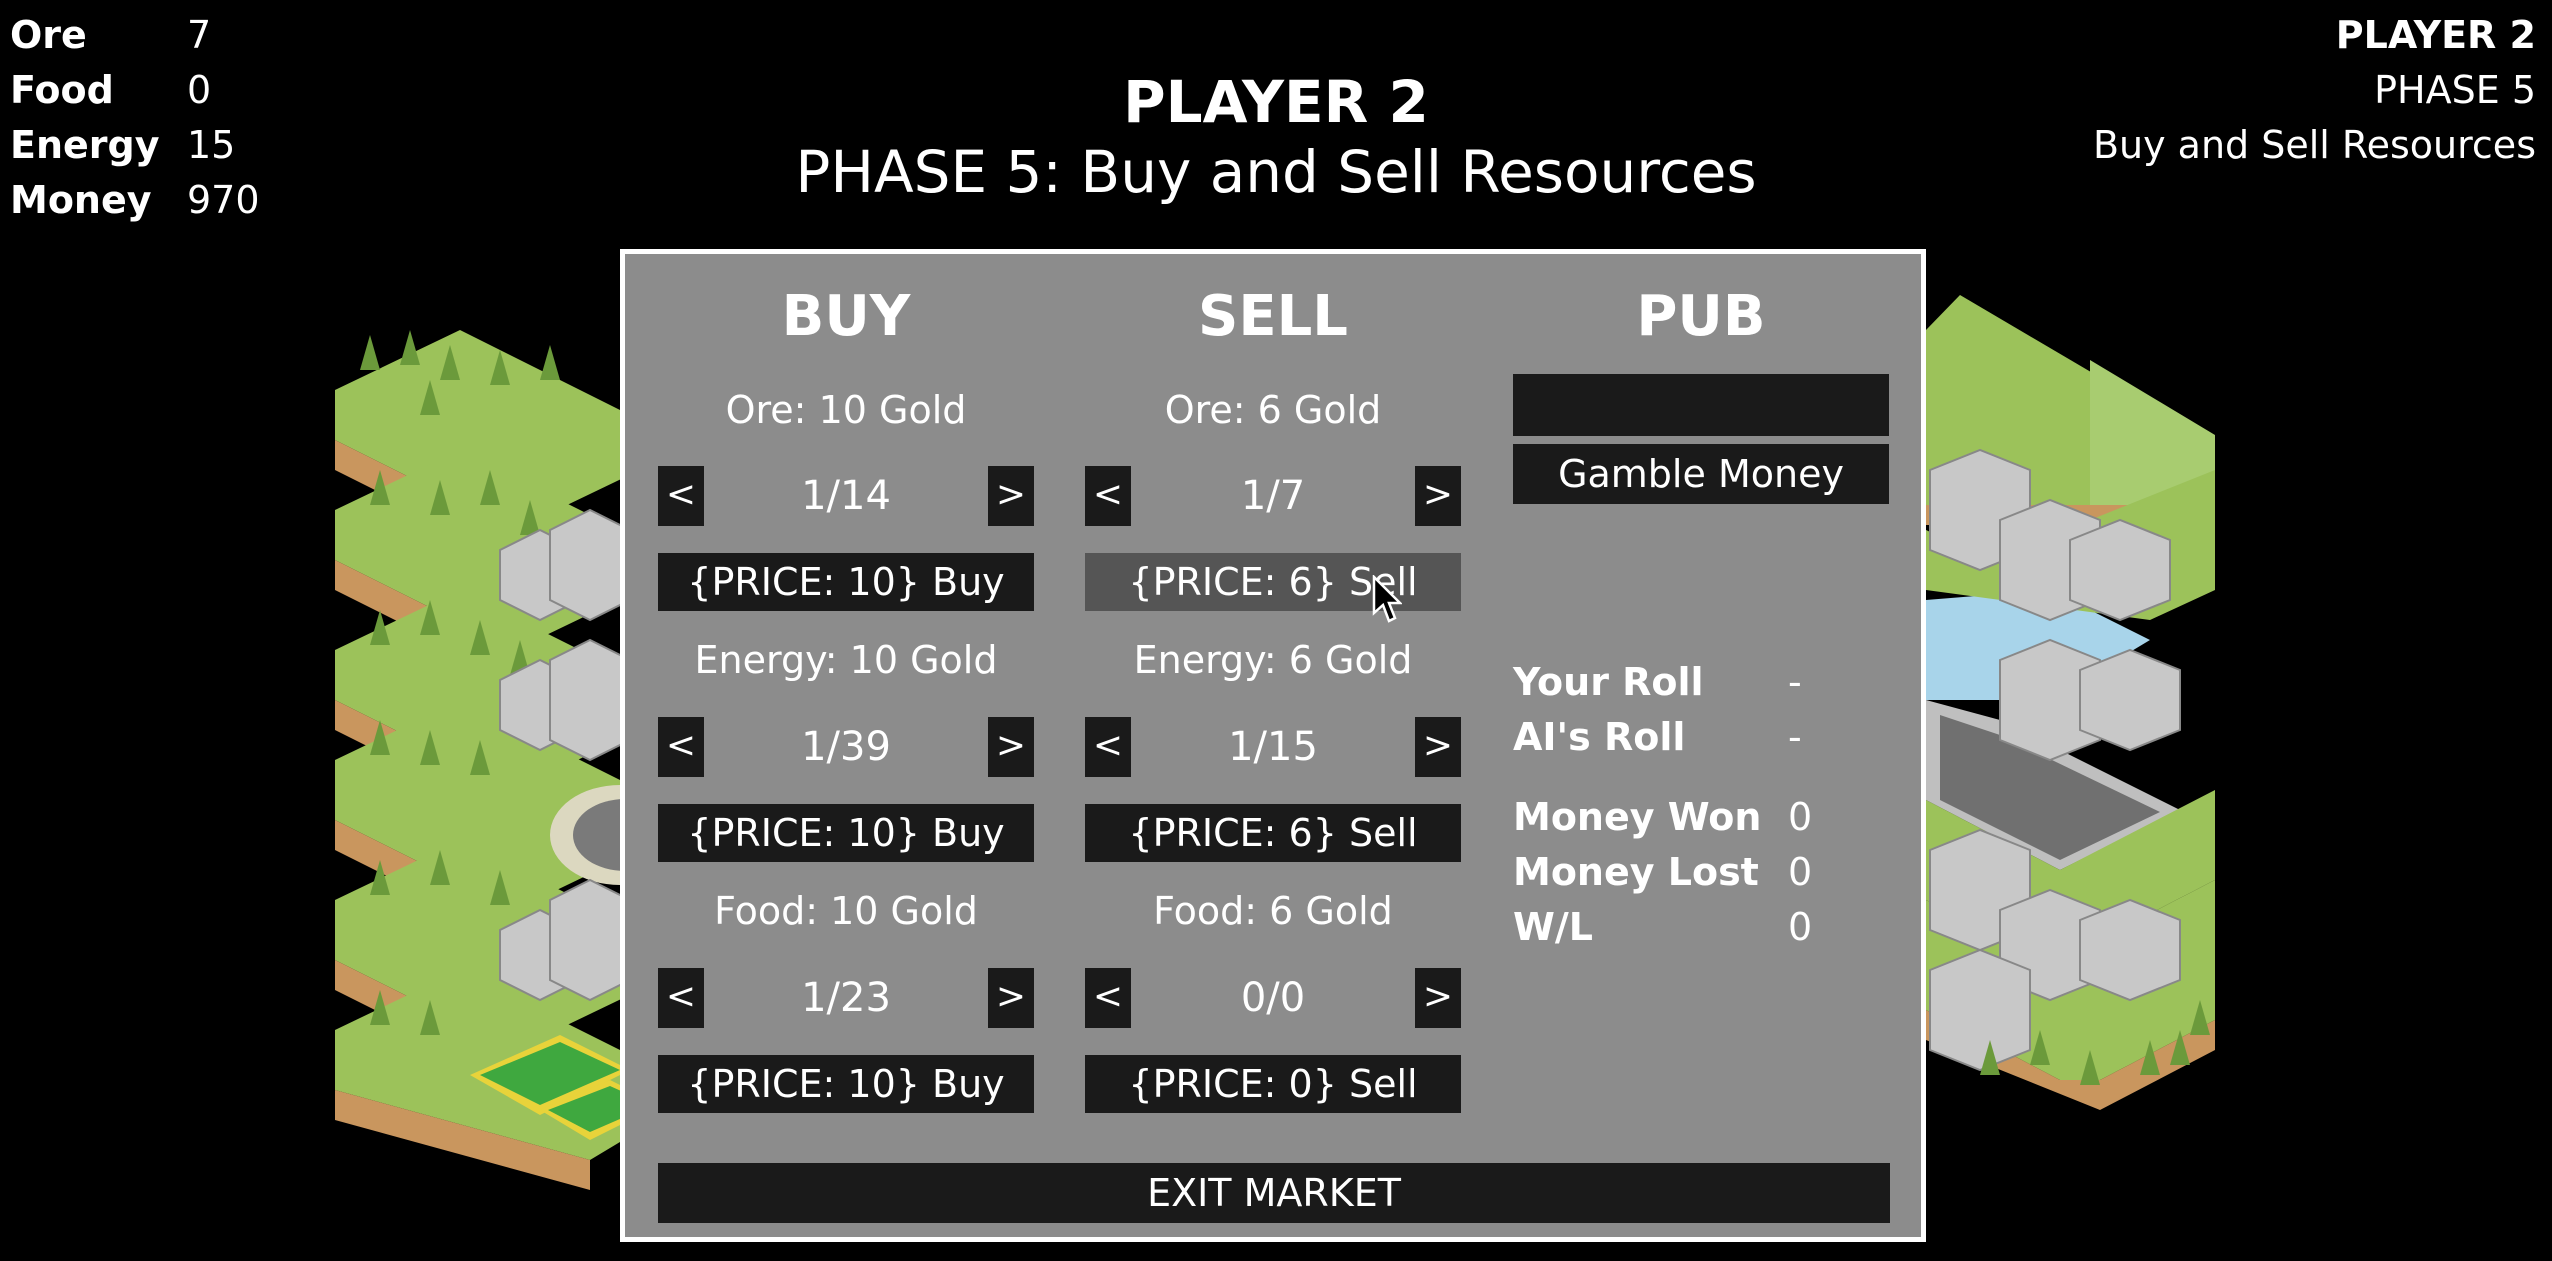  What do you see at coordinates (1637, 817) in the screenshot?
I see `pub-label: Money Won` at bounding box center [1637, 817].